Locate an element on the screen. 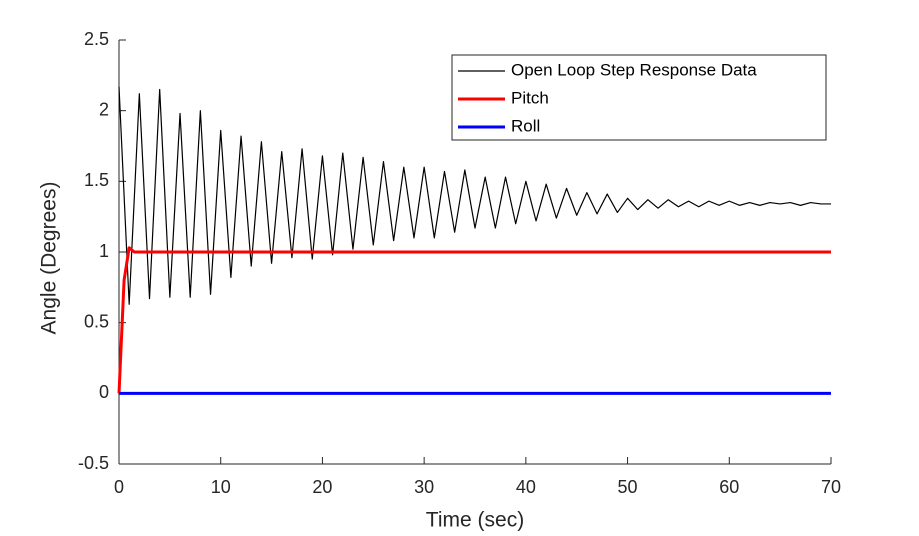  x-axis-label: Time (sec) is located at coordinates (475, 520).